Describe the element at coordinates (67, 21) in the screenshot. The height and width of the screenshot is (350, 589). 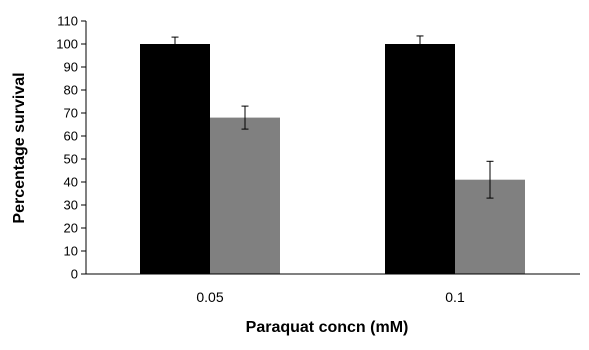
I see `y-tick-label: 110` at that location.